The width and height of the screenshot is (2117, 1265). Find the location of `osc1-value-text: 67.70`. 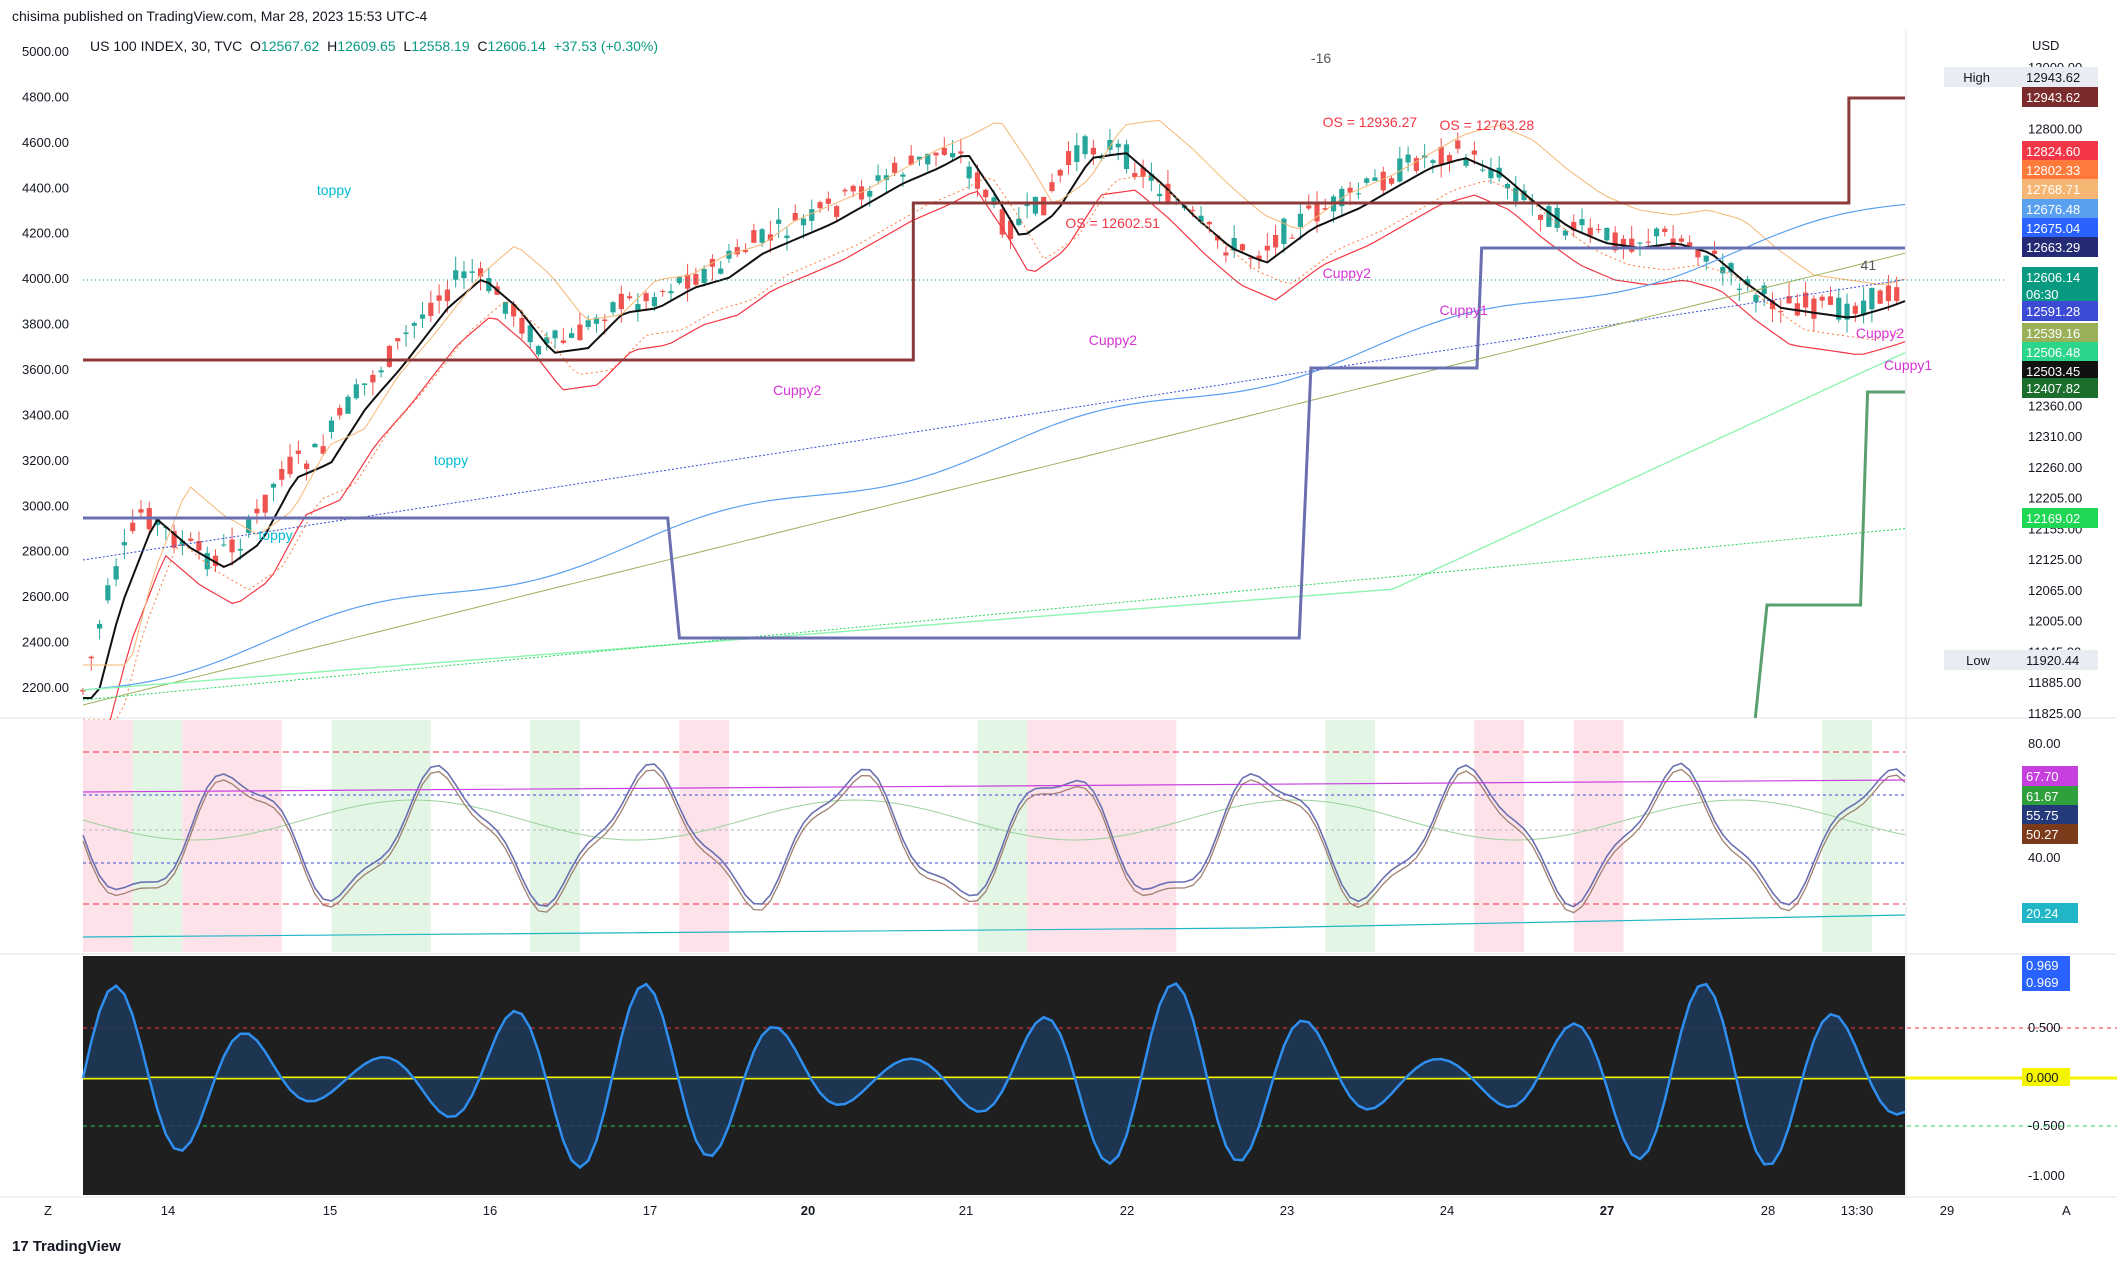

osc1-value-text: 67.70 is located at coordinates (2042, 776).